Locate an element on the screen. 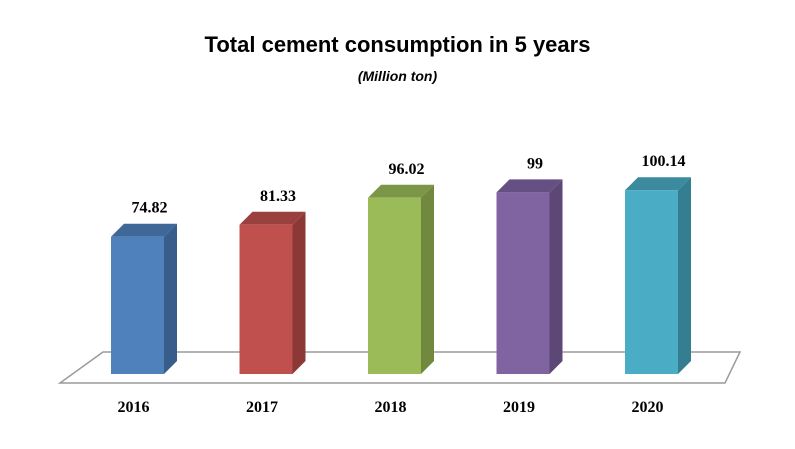 The height and width of the screenshot is (449, 795). value-label: 81.33 is located at coordinates (278, 196).